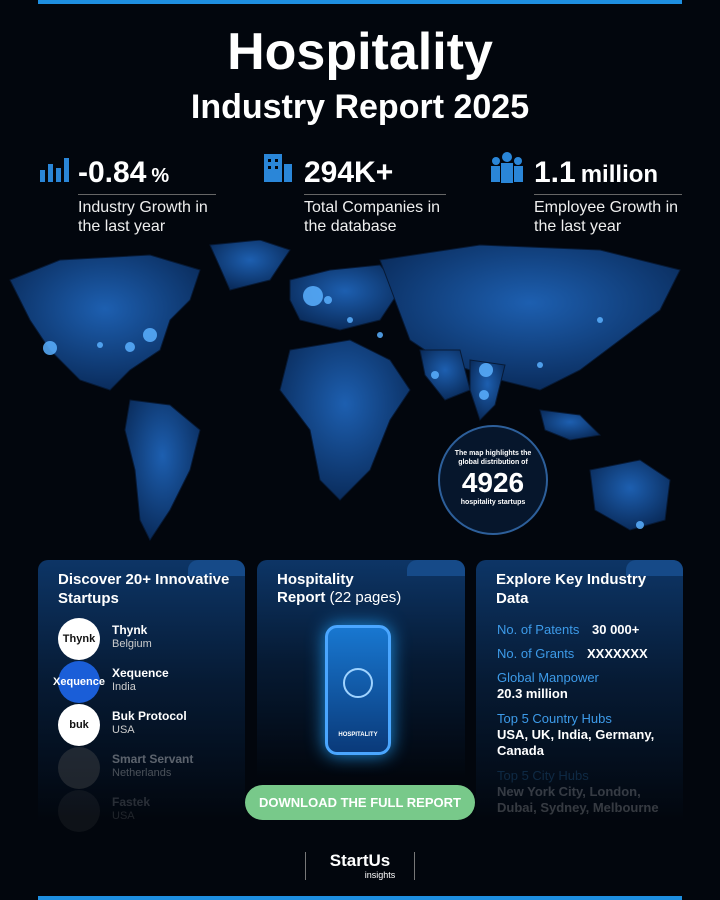 This screenshot has height=900, width=720. I want to click on startup-name: Xequence, so click(140, 673).